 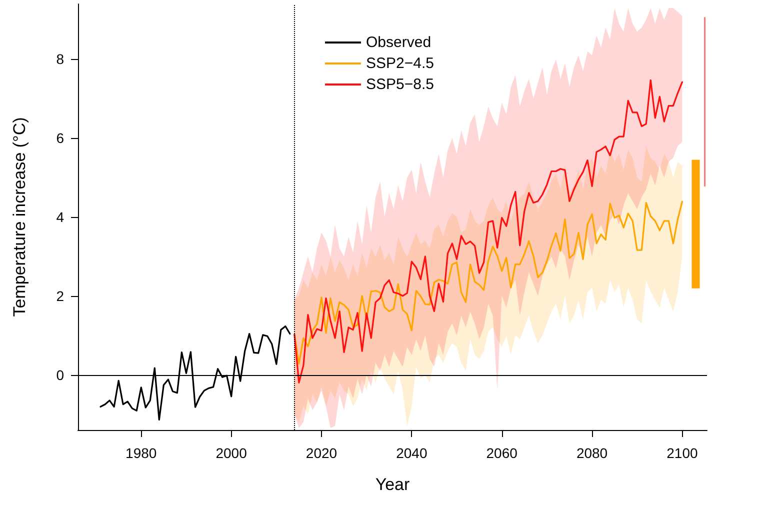 What do you see at coordinates (60, 59) in the screenshot?
I see `y-tick-label: 8` at bounding box center [60, 59].